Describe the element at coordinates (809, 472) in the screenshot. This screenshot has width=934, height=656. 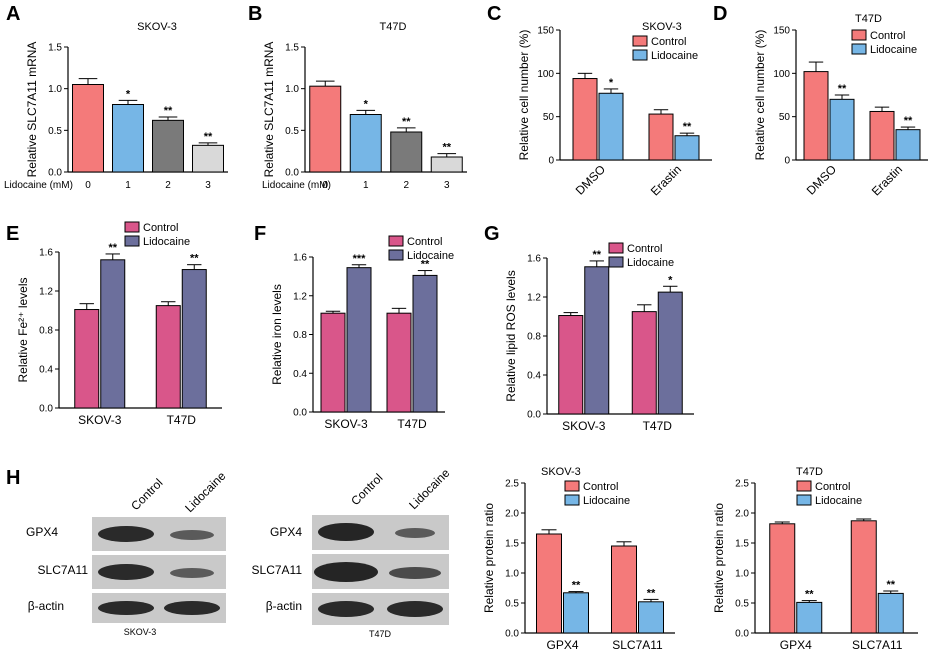
I see `chart-h2-title: T47D` at that location.